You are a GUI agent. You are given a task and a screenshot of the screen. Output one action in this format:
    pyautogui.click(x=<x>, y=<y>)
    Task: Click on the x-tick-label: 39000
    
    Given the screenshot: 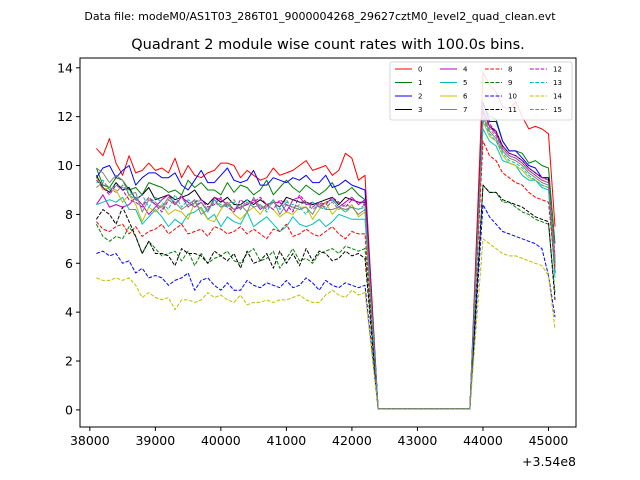 What is the action you would take?
    pyautogui.click(x=155, y=440)
    